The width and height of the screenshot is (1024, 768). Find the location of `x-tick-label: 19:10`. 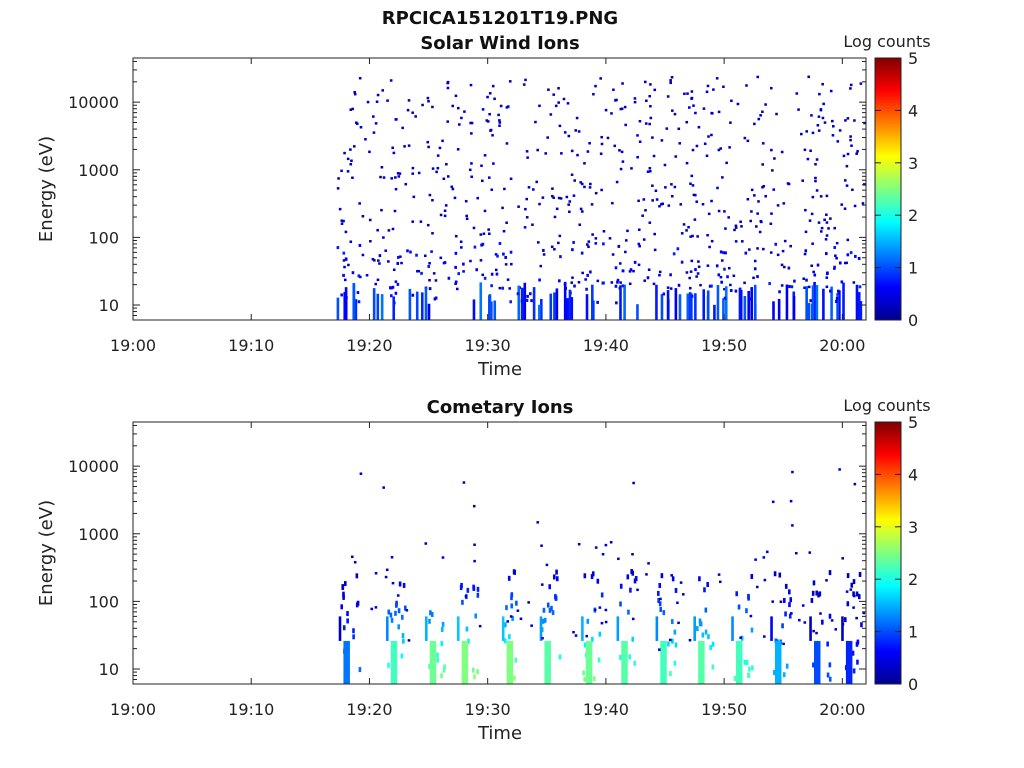

x-tick-label: 19:10 is located at coordinates (251, 345).